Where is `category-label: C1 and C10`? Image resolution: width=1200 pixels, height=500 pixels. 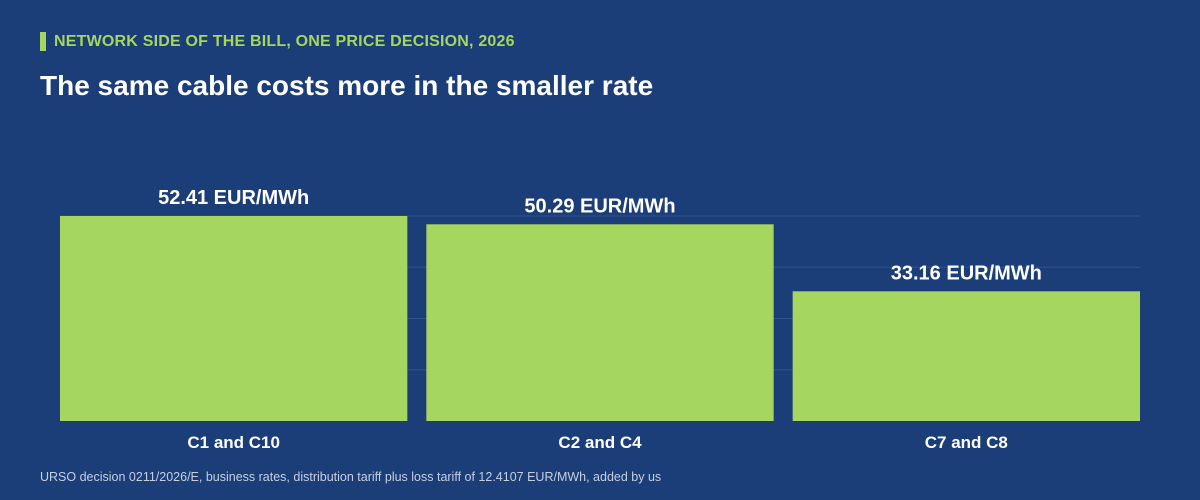 category-label: C1 and C10 is located at coordinates (233, 442).